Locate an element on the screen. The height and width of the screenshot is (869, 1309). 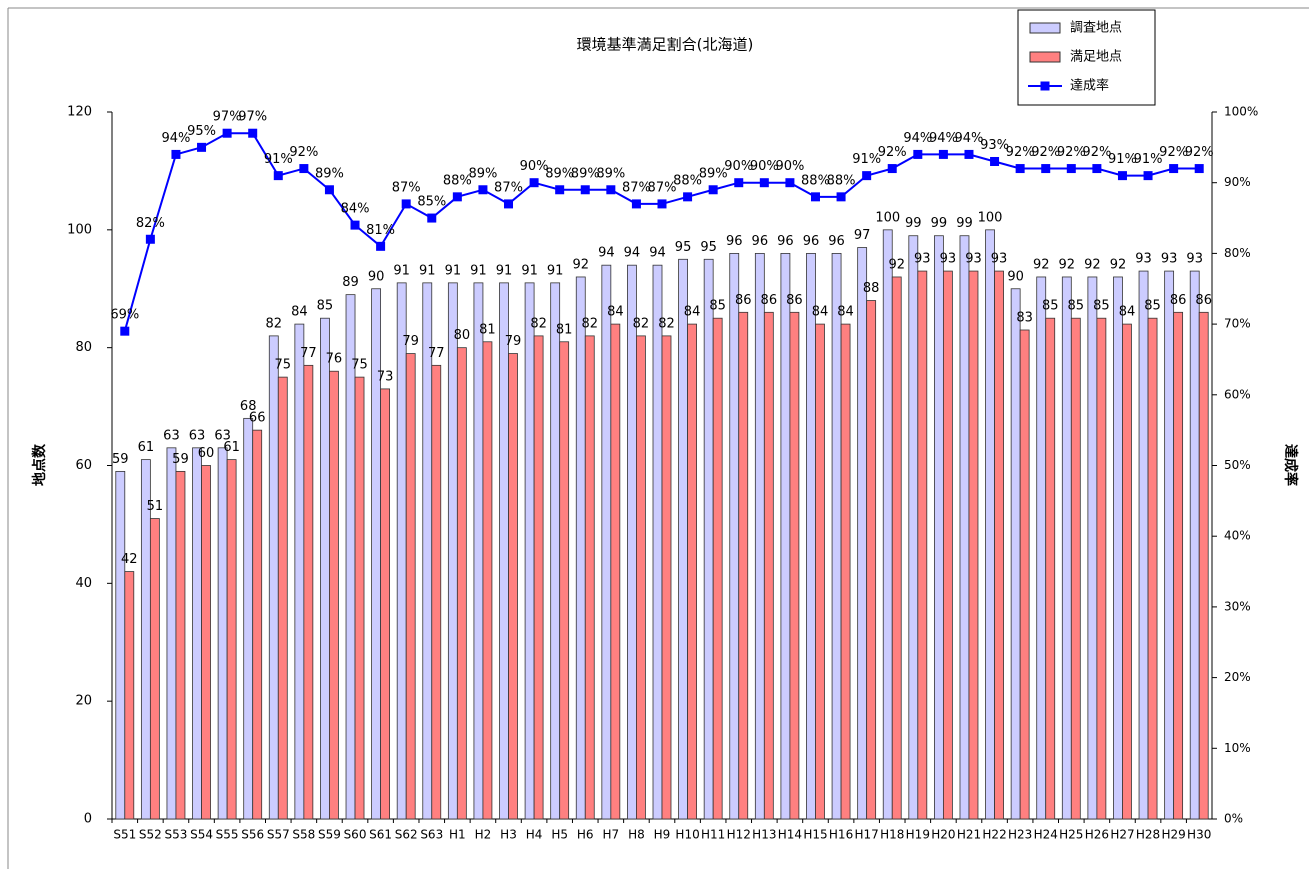
line-value-label: 87% is located at coordinates (662, 187).